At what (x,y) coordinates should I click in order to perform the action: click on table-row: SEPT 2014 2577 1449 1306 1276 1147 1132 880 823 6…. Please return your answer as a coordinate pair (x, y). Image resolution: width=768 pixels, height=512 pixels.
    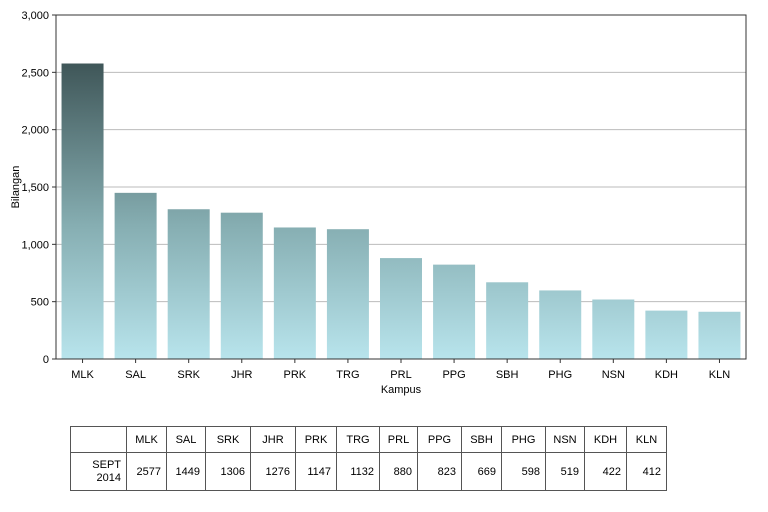
    Looking at the image, I should click on (368, 471).